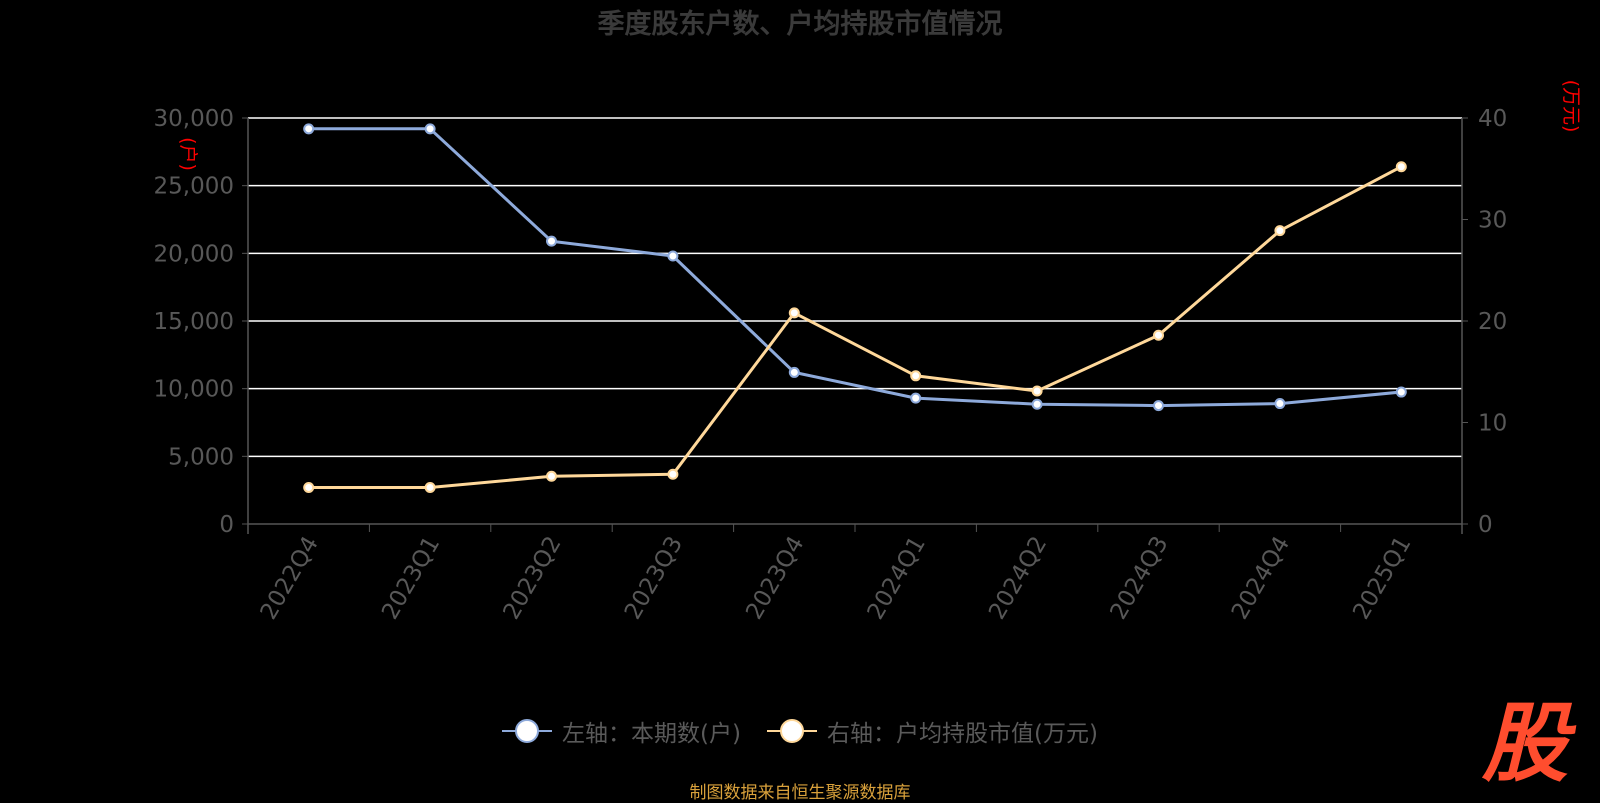 The image size is (1600, 803). I want to click on left-tick-label: 25,000, so click(194, 187).